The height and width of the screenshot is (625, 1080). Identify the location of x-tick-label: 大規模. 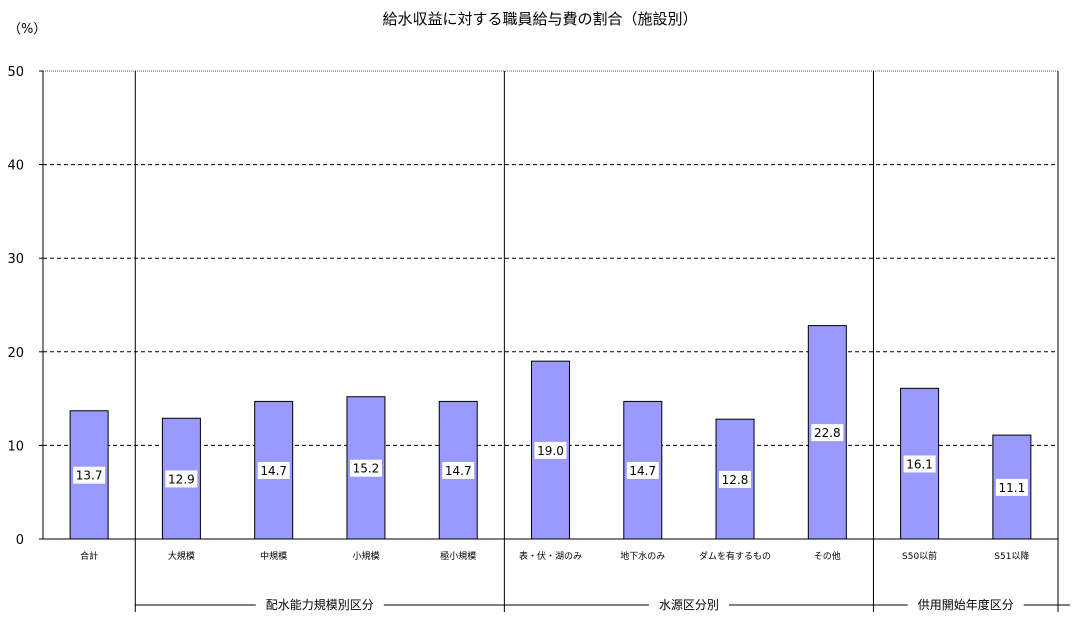
(181, 556).